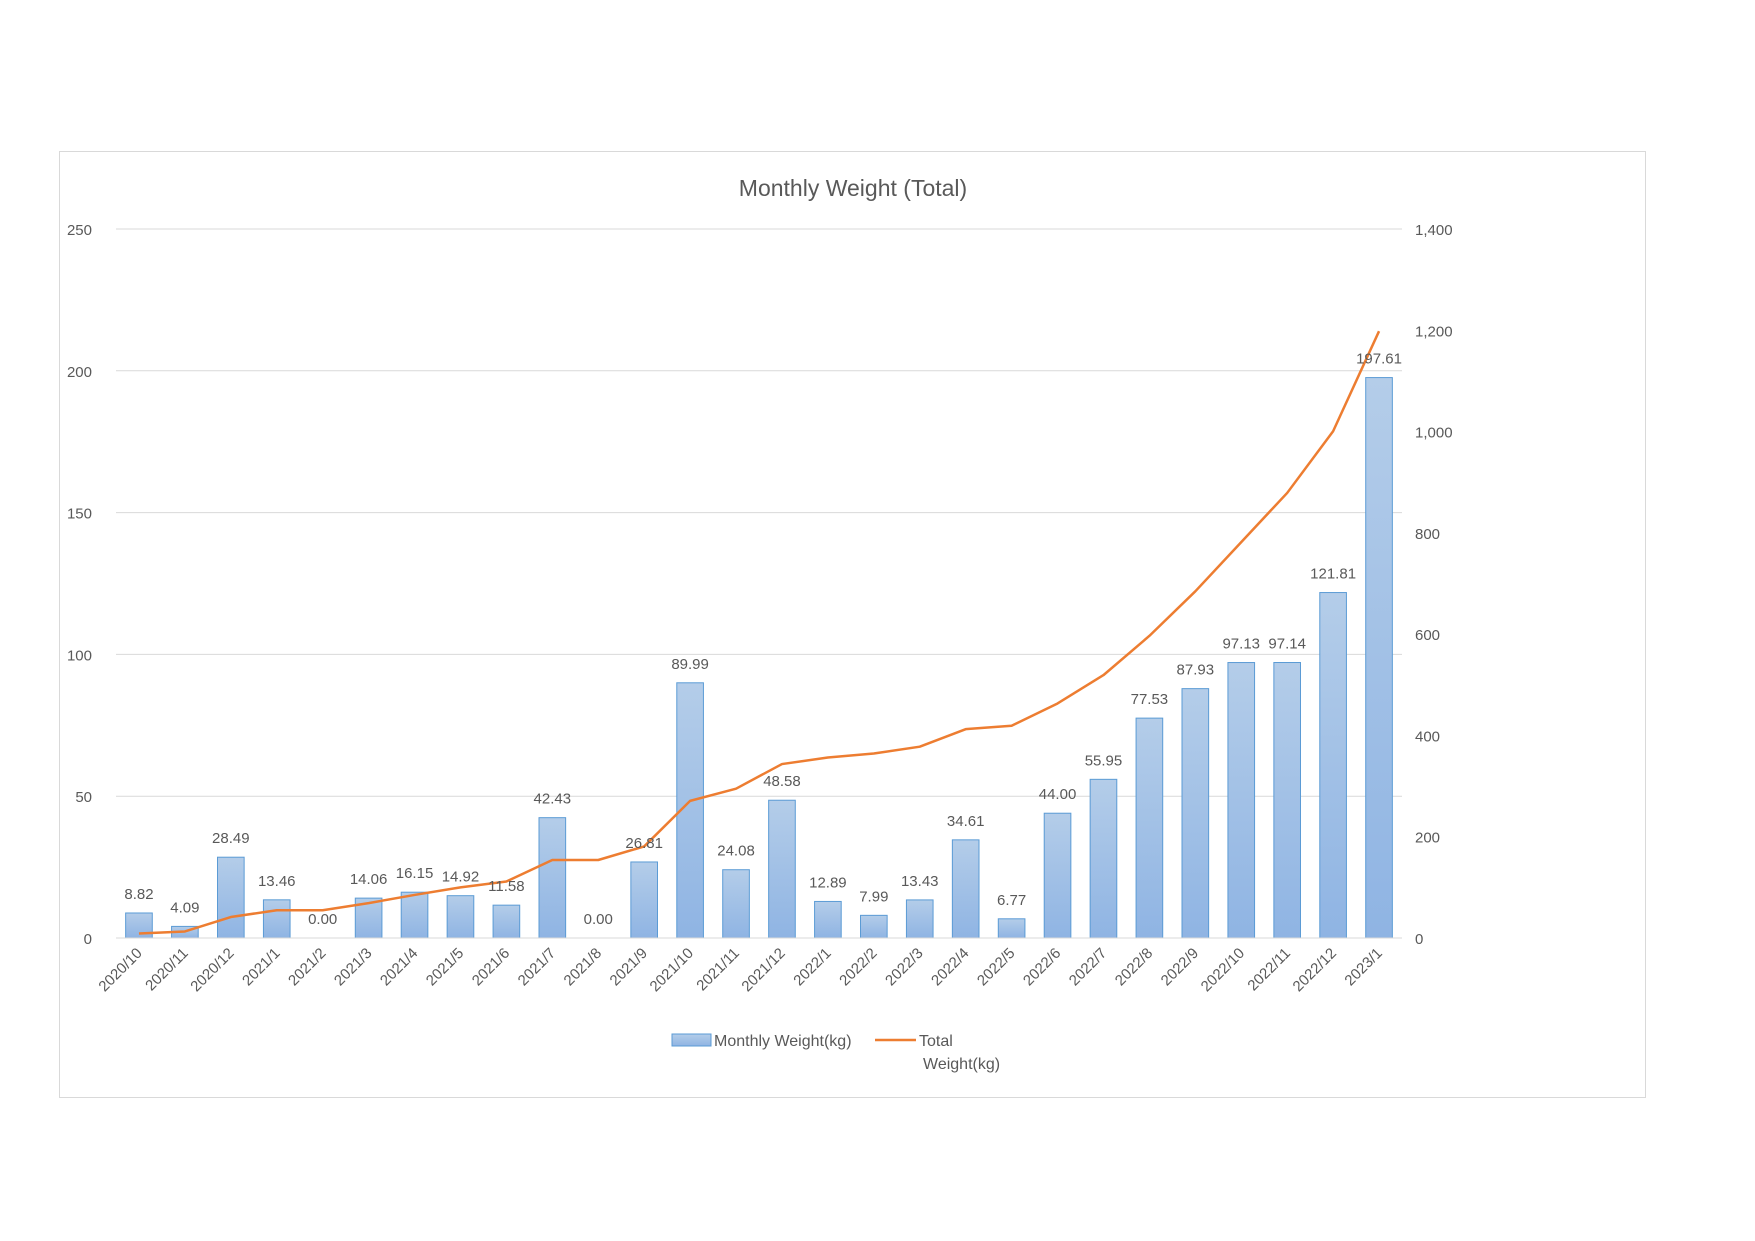 The height and width of the screenshot is (1241, 1755). What do you see at coordinates (763, 970) in the screenshot?
I see `x-tick-label: 2021/12` at bounding box center [763, 970].